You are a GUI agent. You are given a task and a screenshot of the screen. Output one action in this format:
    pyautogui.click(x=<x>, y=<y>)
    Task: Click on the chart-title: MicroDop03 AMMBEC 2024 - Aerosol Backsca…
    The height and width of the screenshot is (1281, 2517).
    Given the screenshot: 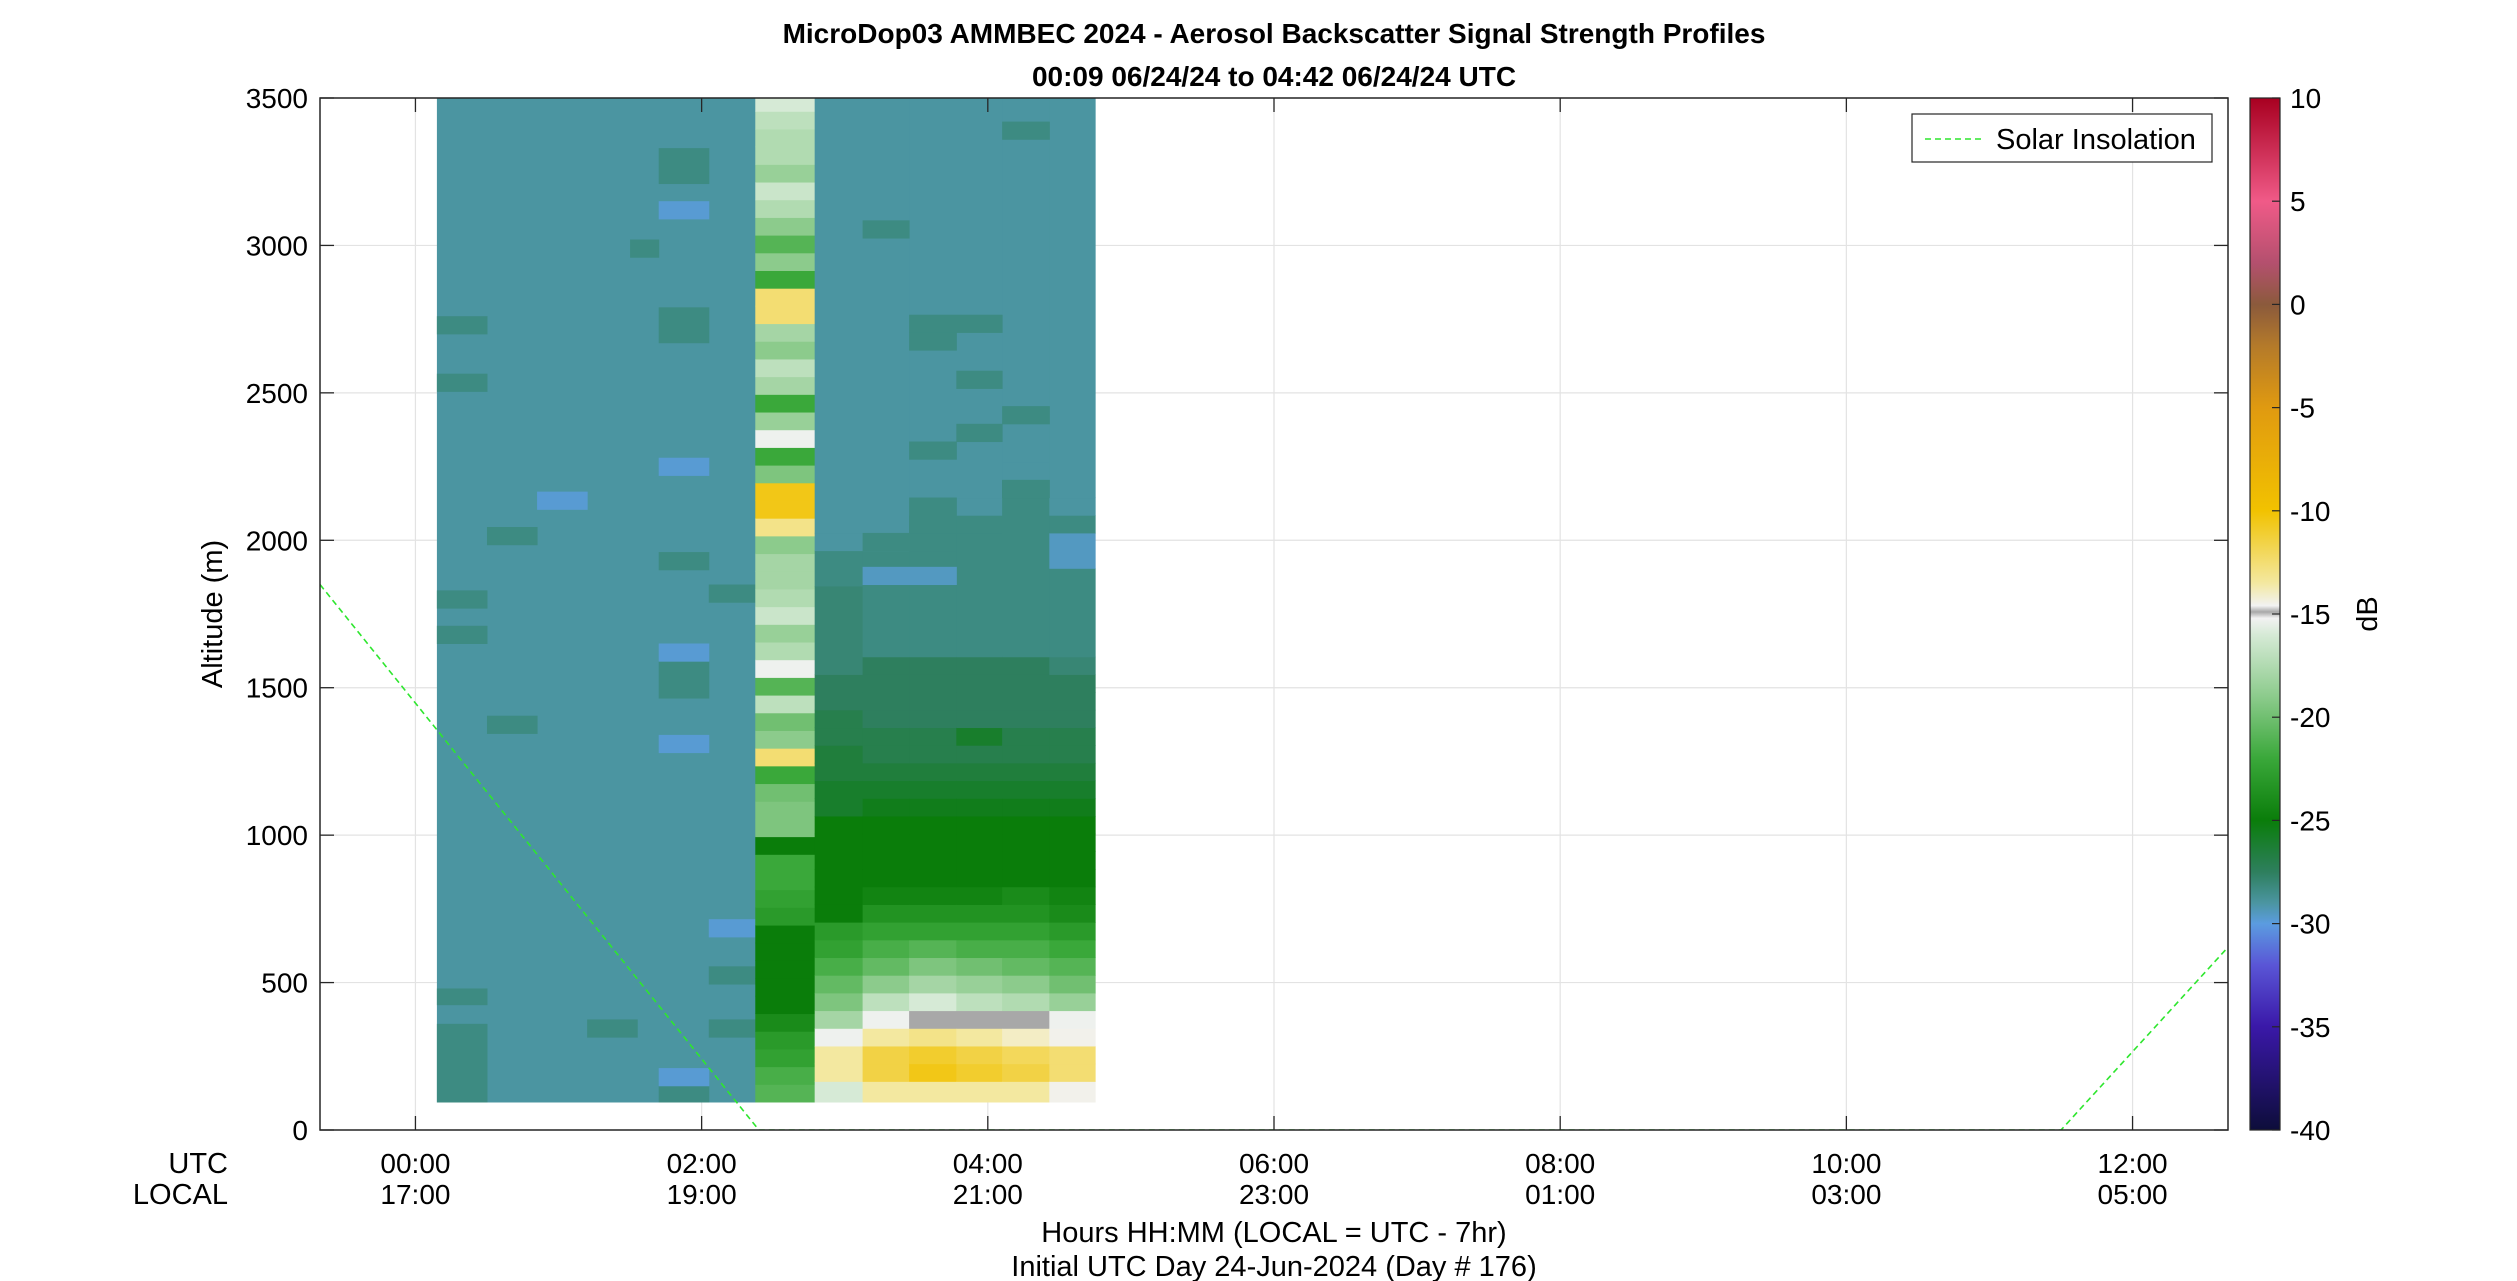 What is the action you would take?
    pyautogui.click(x=1274, y=33)
    